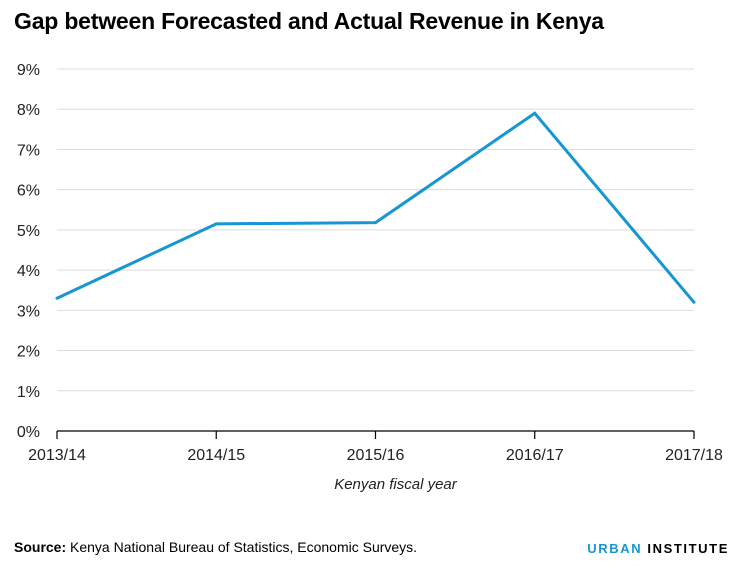 The width and height of the screenshot is (743, 571). What do you see at coordinates (28, 432) in the screenshot?
I see `y-tick-label: 0%` at bounding box center [28, 432].